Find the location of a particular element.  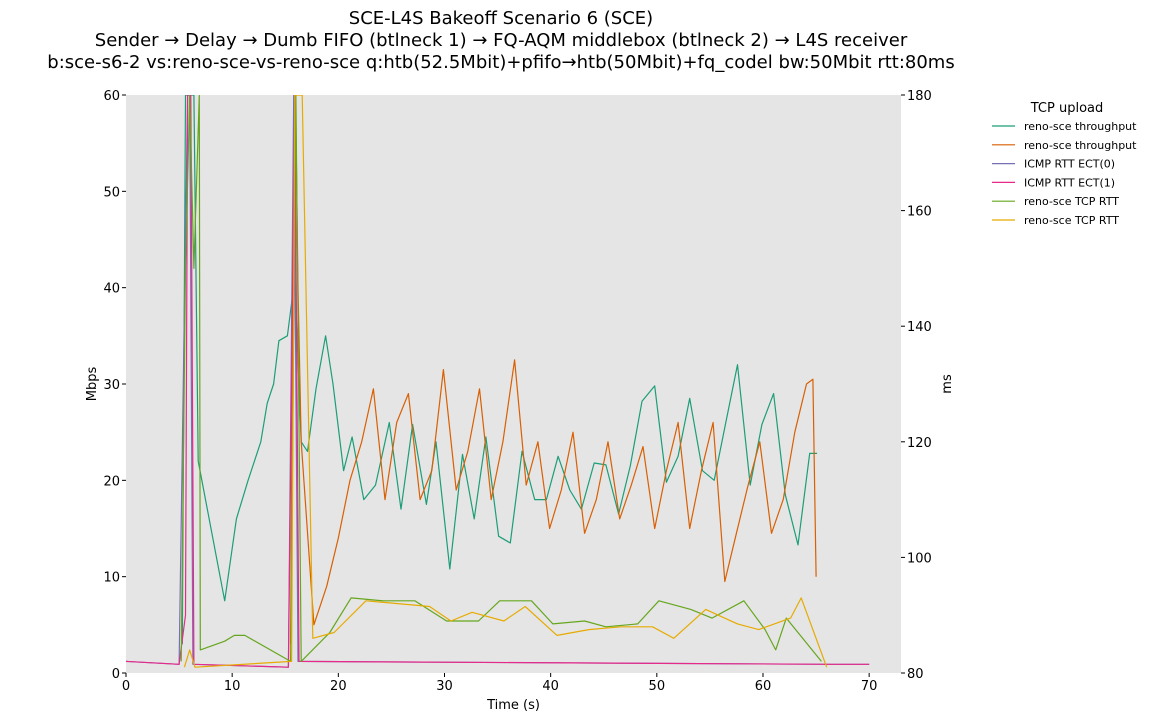

y-right-tick-label: 120 is located at coordinates (919, 443).